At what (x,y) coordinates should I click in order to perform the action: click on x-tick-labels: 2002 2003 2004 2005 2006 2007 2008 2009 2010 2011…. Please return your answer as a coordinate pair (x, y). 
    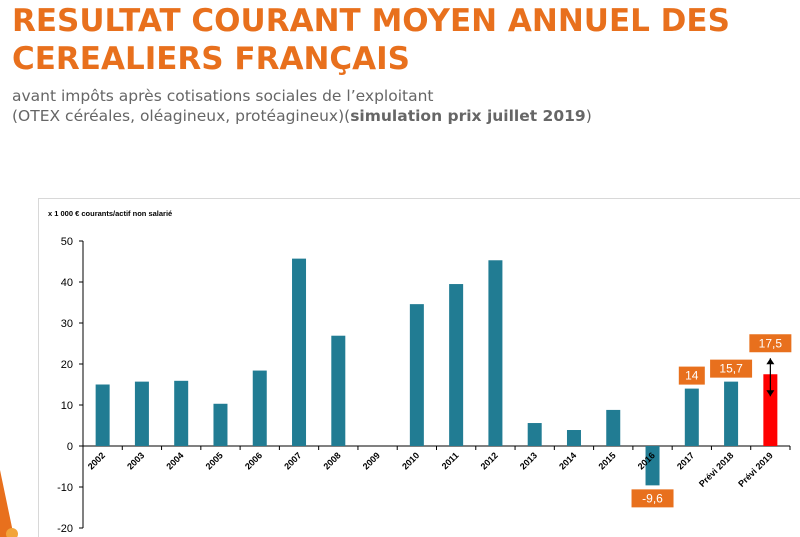
    Looking at the image, I should click on (430, 469).